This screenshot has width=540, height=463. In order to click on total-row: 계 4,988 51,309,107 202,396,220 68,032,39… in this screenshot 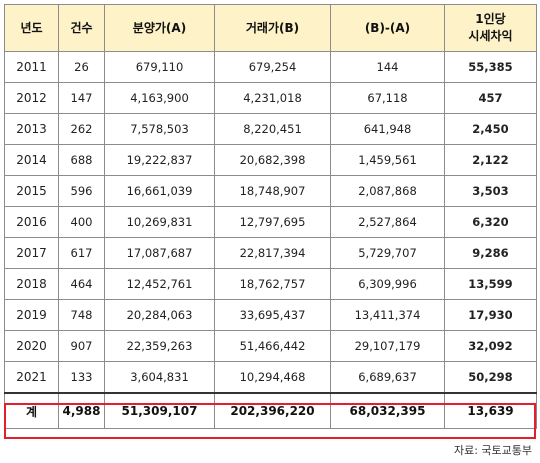, I will do `click(270, 410)`.